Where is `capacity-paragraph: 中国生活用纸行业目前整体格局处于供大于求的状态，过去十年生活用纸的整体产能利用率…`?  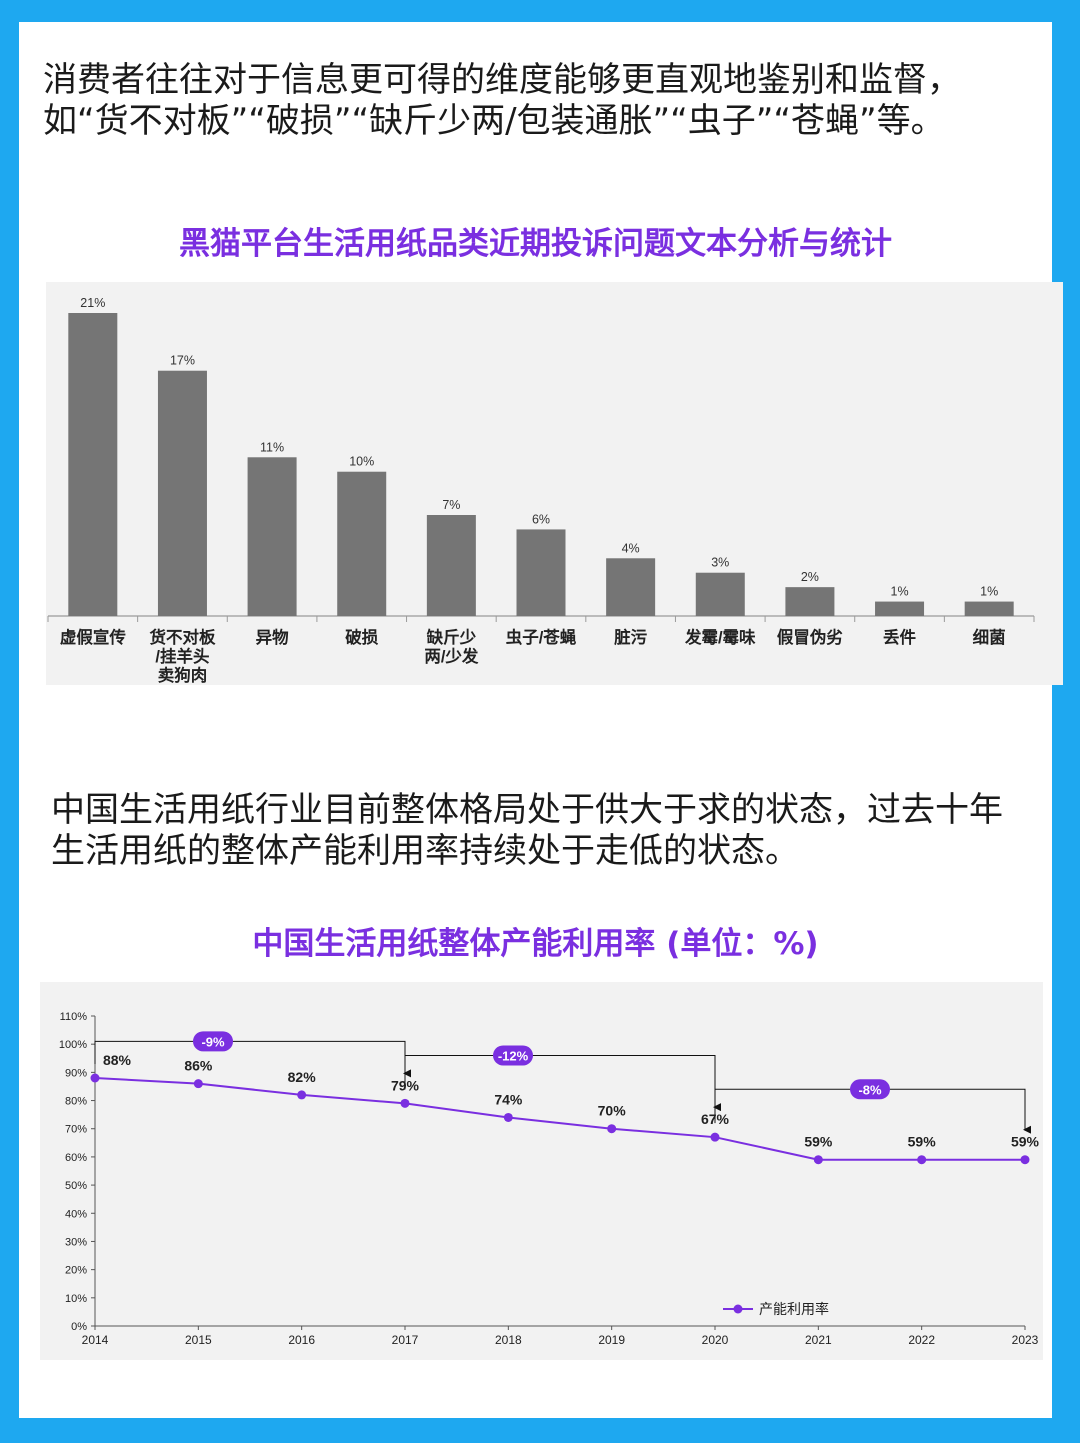
capacity-paragraph: 中国生活用纸行业目前整体格局处于供大于求的状态，过去十年生活用纸的整体产能利用率… is located at coordinates (527, 830).